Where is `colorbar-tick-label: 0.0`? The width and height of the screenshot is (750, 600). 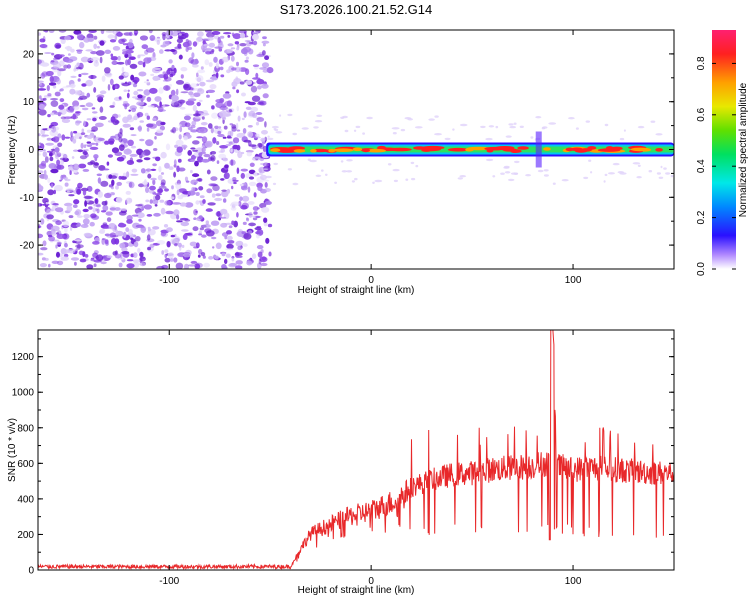
colorbar-tick-label: 0.0 is located at coordinates (701, 269).